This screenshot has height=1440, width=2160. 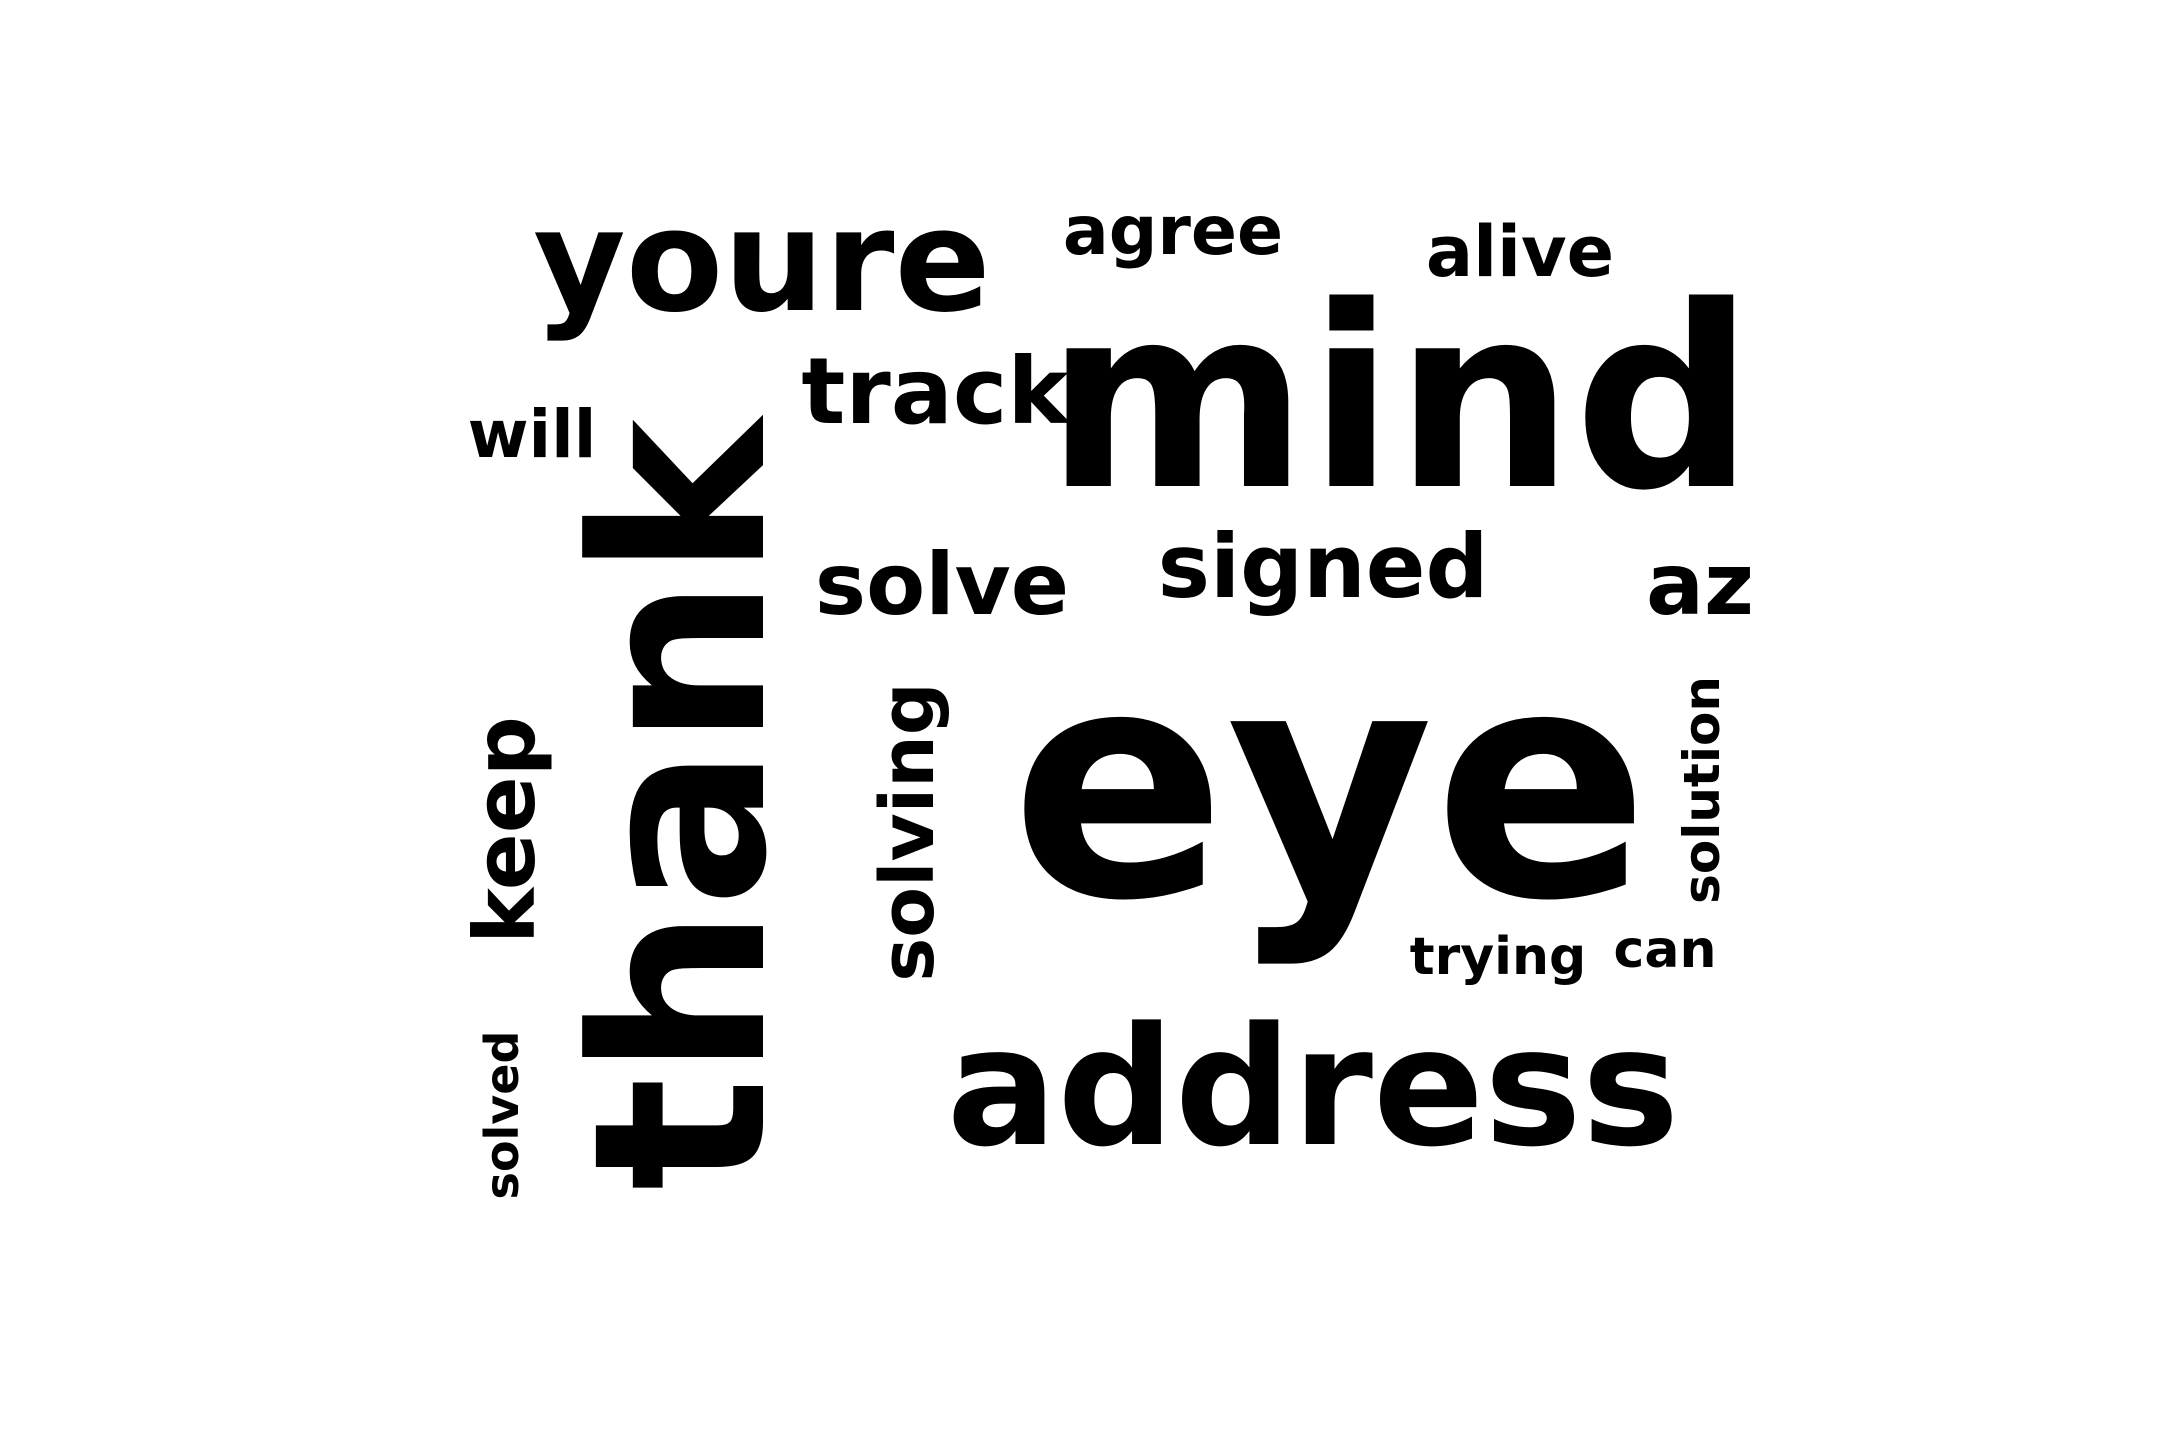 I want to click on word-solving: solving, so click(x=908, y=832).